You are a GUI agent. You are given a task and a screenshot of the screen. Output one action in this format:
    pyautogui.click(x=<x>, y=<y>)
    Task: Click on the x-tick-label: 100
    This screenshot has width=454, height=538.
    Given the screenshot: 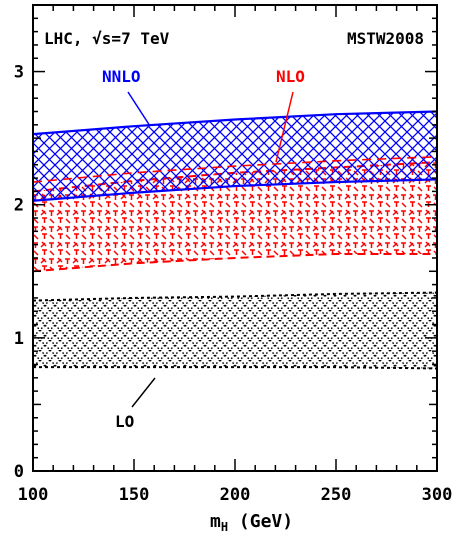 What is the action you would take?
    pyautogui.click(x=33, y=495)
    